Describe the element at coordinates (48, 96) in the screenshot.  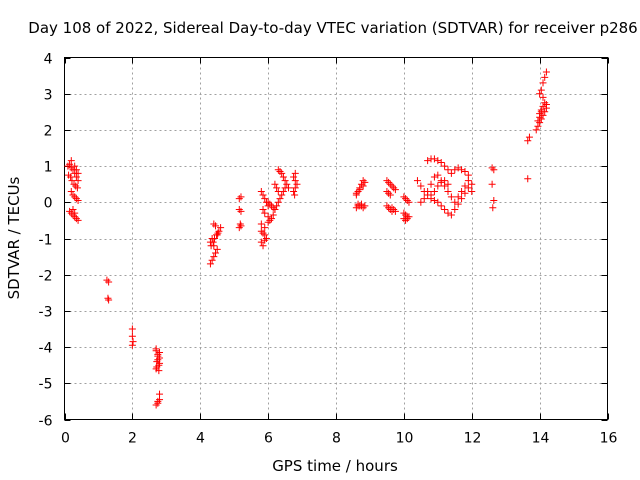
I see `y-tick-label: 3` at that location.